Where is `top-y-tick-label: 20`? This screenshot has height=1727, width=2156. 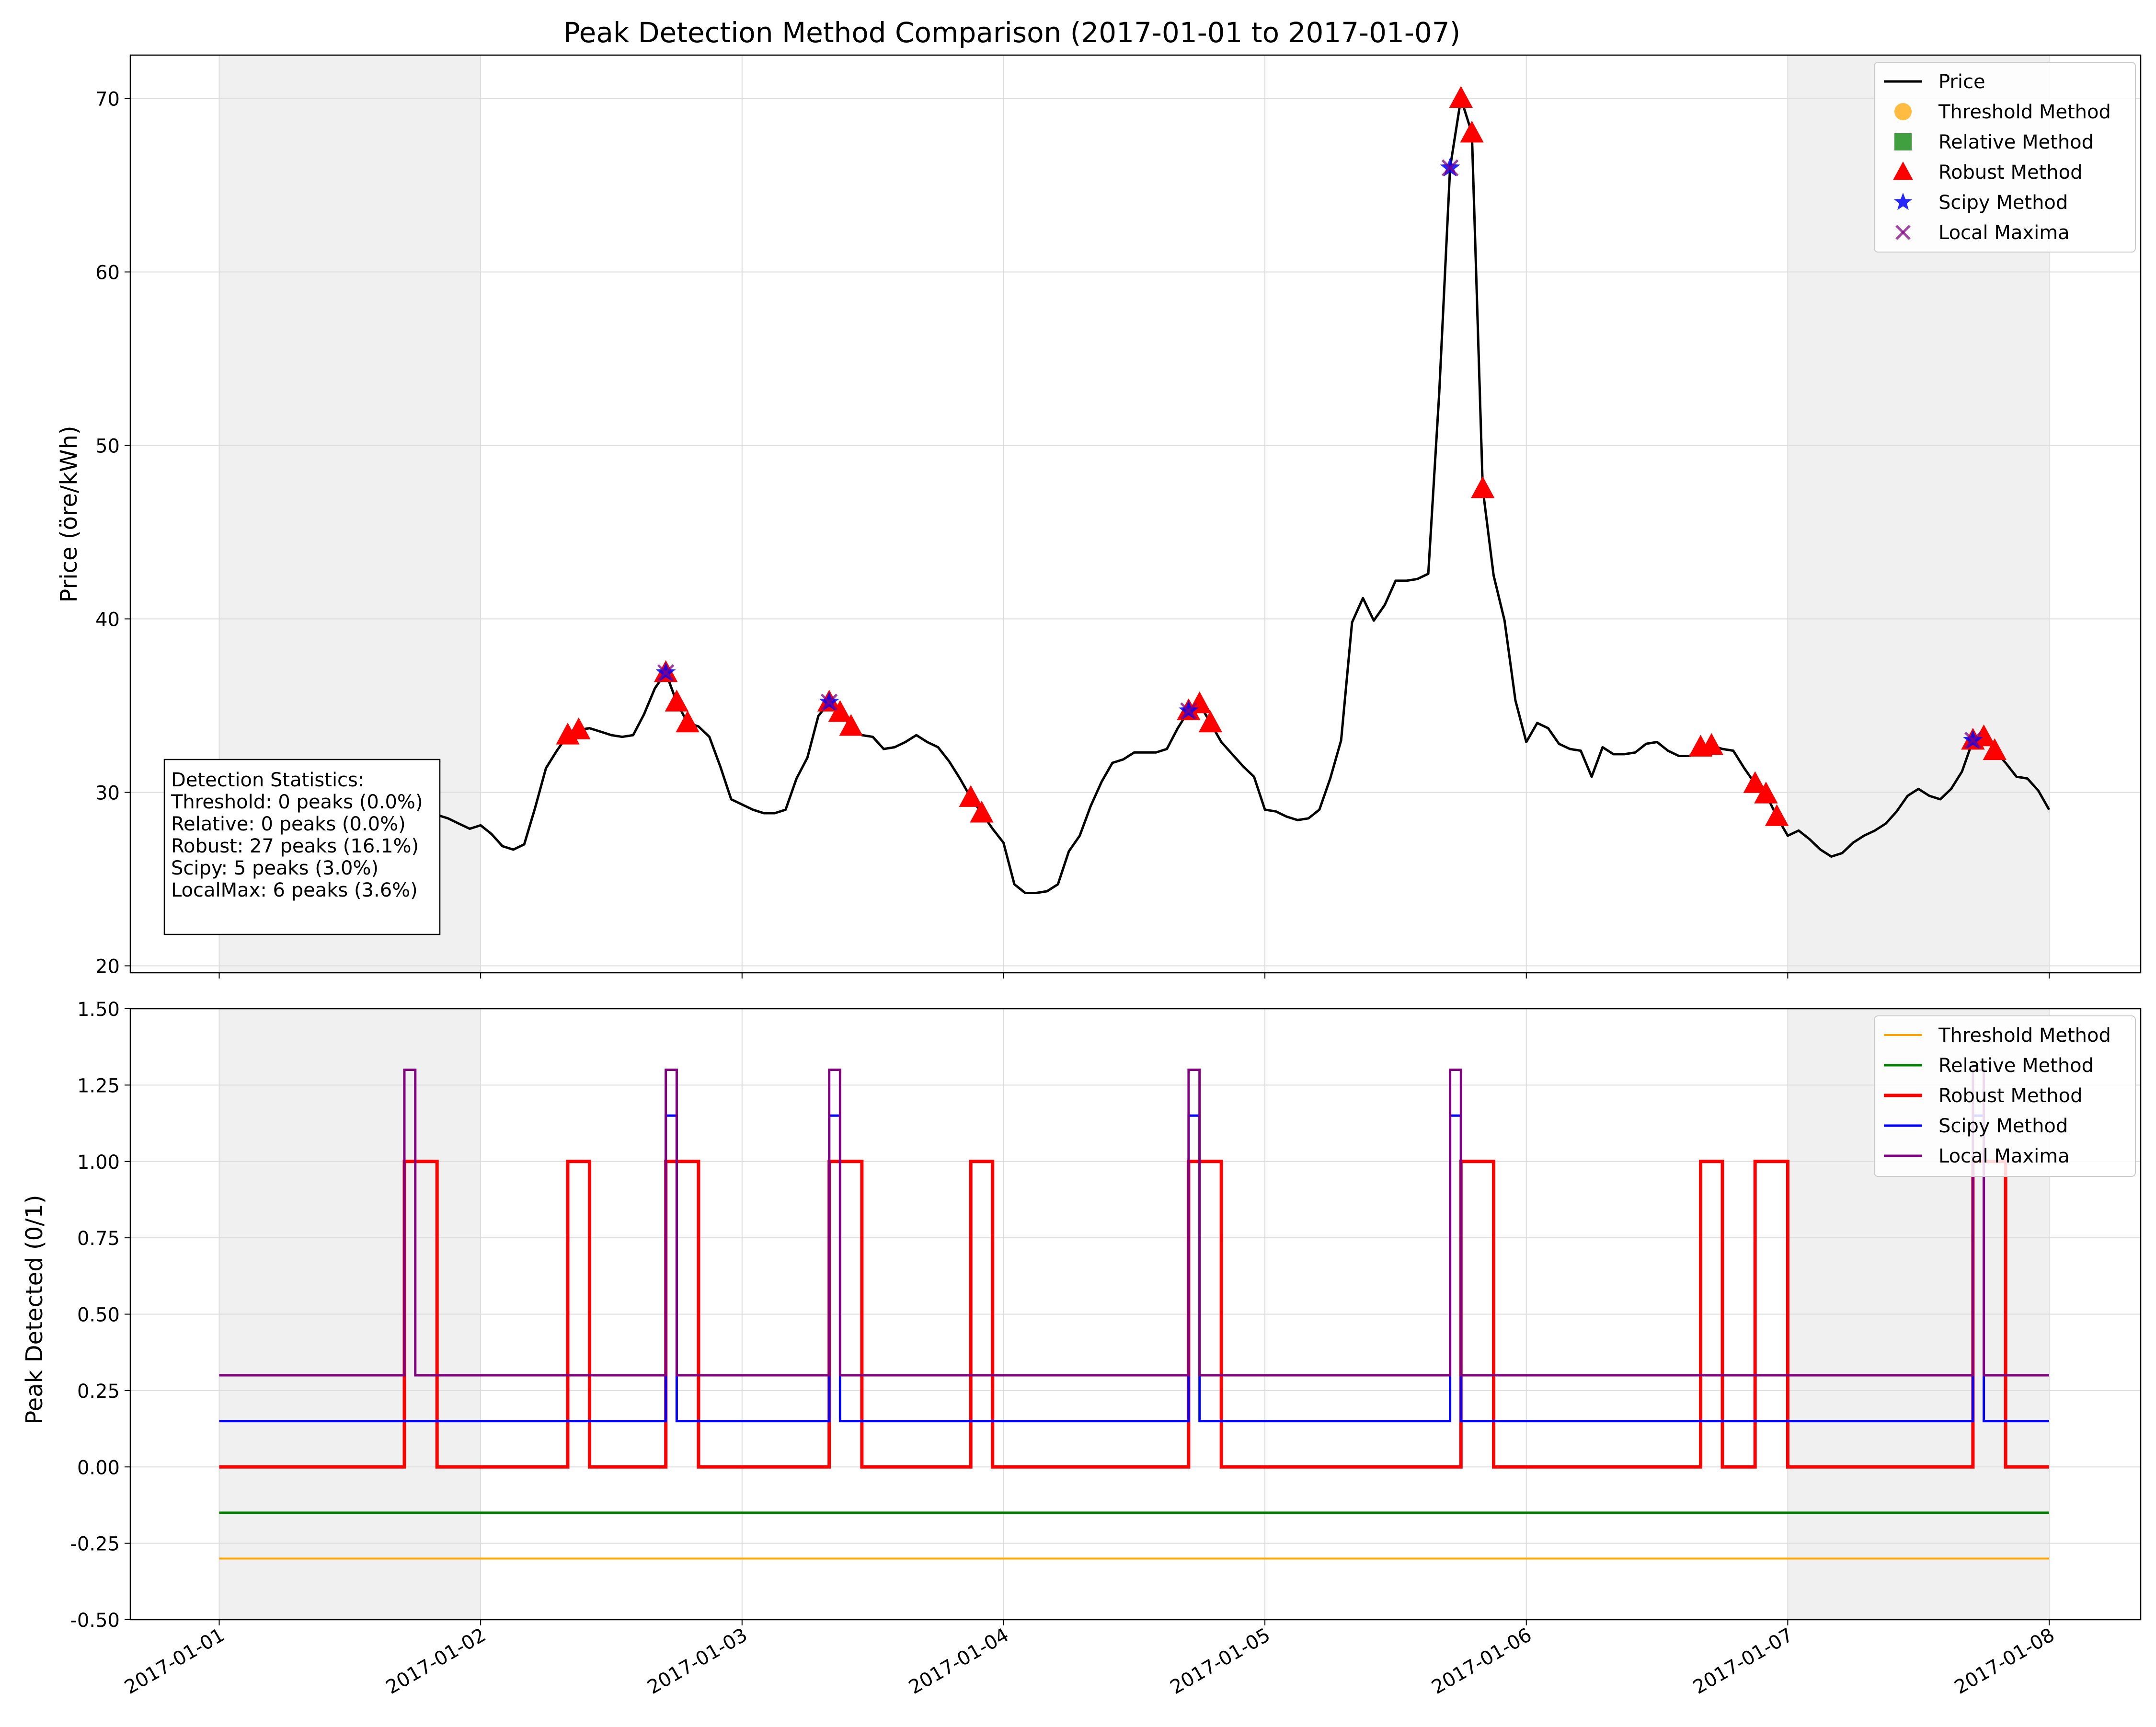
top-y-tick-label: 20 is located at coordinates (107, 967).